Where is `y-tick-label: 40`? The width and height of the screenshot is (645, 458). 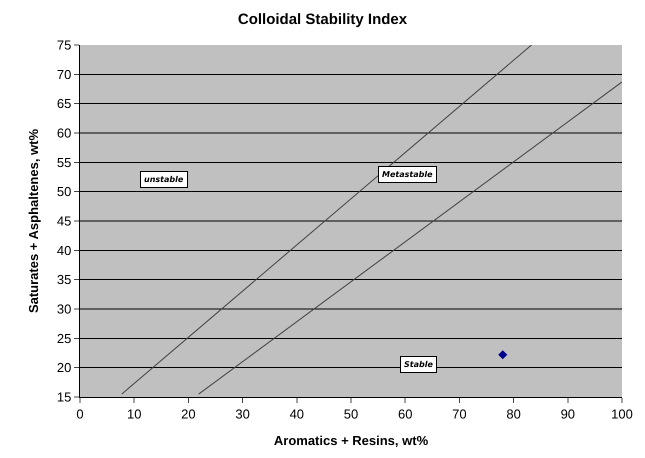 y-tick-label: 40 is located at coordinates (64, 250).